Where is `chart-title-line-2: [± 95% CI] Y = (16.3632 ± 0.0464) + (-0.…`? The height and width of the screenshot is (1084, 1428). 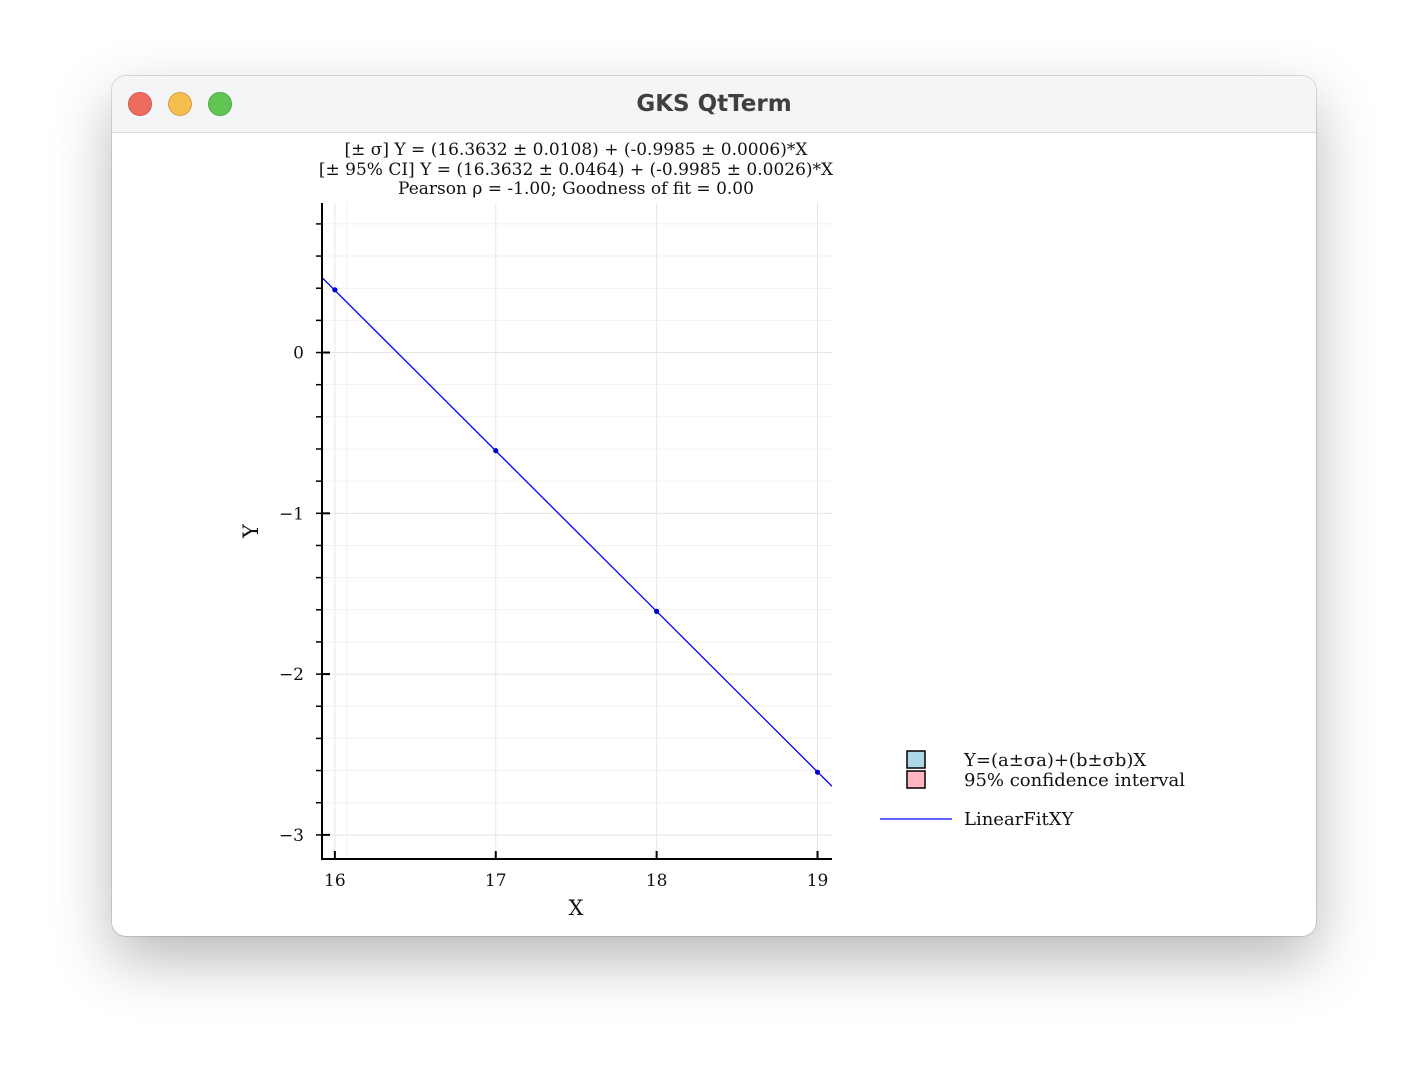 chart-title-line-2: [± 95% CI] Y = (16.3632 ± 0.0464) + (-0.… is located at coordinates (576, 170).